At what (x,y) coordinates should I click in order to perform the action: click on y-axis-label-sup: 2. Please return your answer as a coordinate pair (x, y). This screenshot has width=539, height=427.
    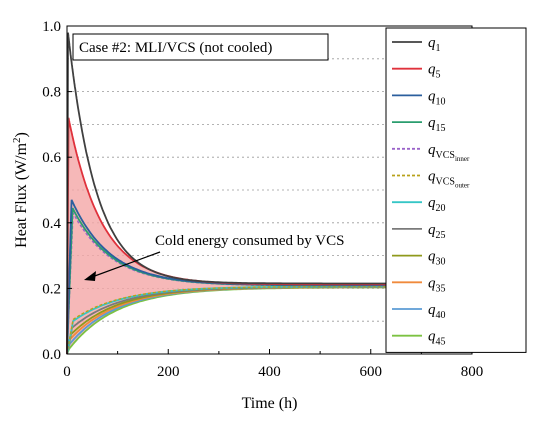
    Looking at the image, I should click on (17, 140).